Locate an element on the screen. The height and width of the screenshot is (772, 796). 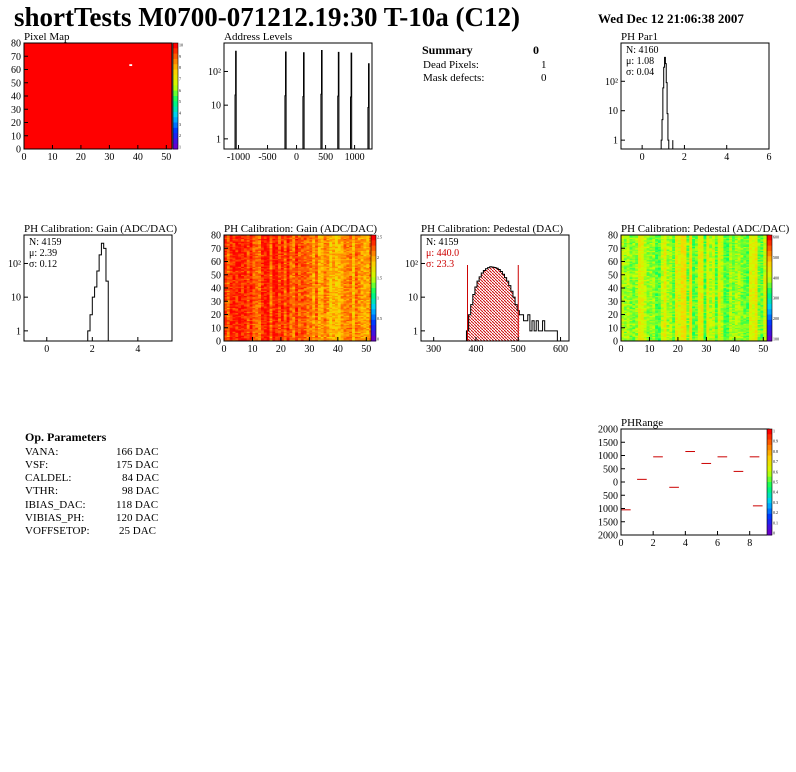
x-tick-label: 400 is located at coordinates (475, 349).